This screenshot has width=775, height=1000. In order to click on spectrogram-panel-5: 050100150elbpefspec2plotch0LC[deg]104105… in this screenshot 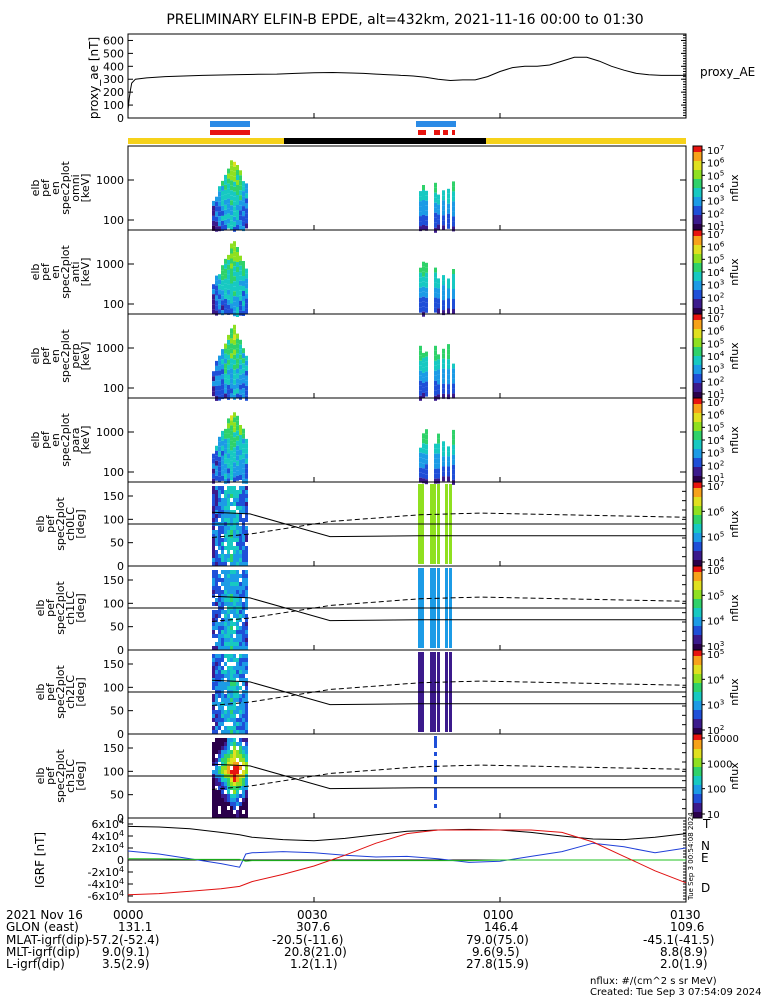, I will do `click(387, 526)`.